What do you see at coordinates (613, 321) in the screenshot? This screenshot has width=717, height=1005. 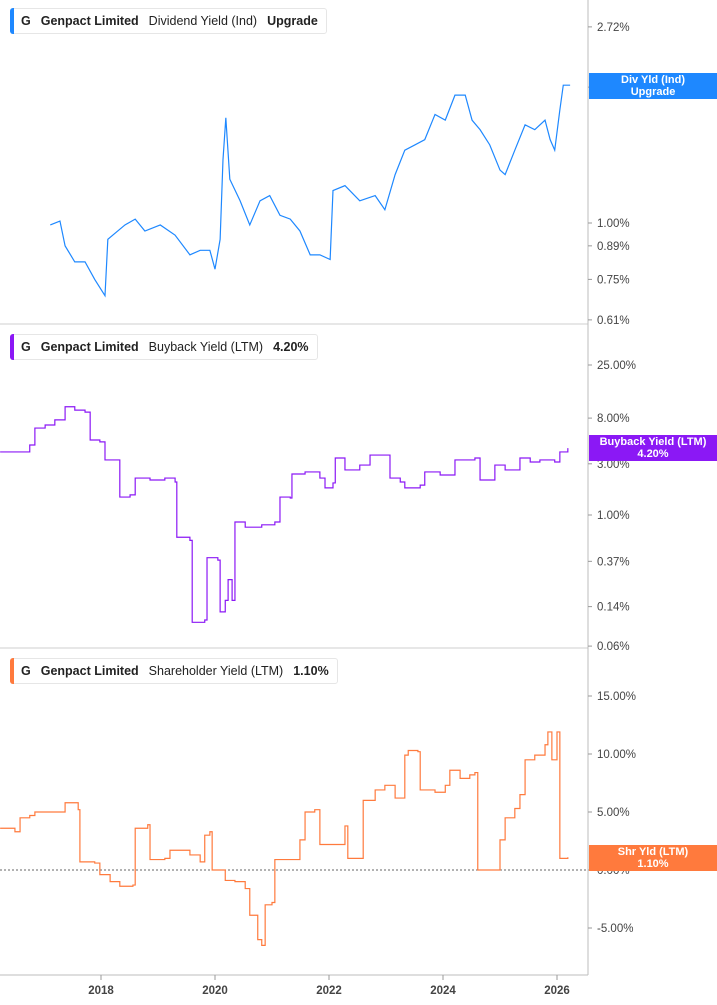 I see `y-tick-label: 0.61%` at bounding box center [613, 321].